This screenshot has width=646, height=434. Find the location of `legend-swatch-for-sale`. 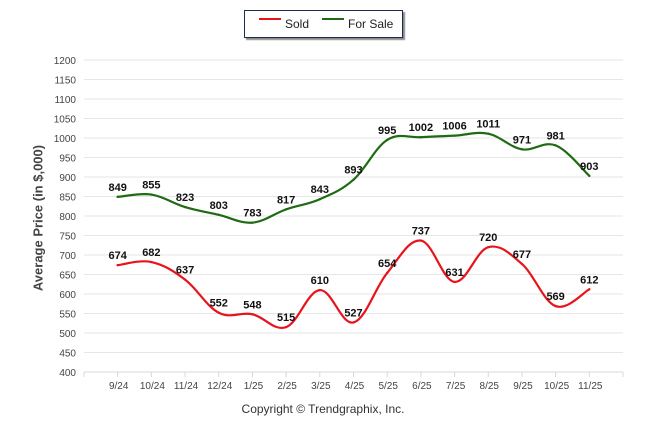

legend-swatch-for-sale is located at coordinates (333, 19).